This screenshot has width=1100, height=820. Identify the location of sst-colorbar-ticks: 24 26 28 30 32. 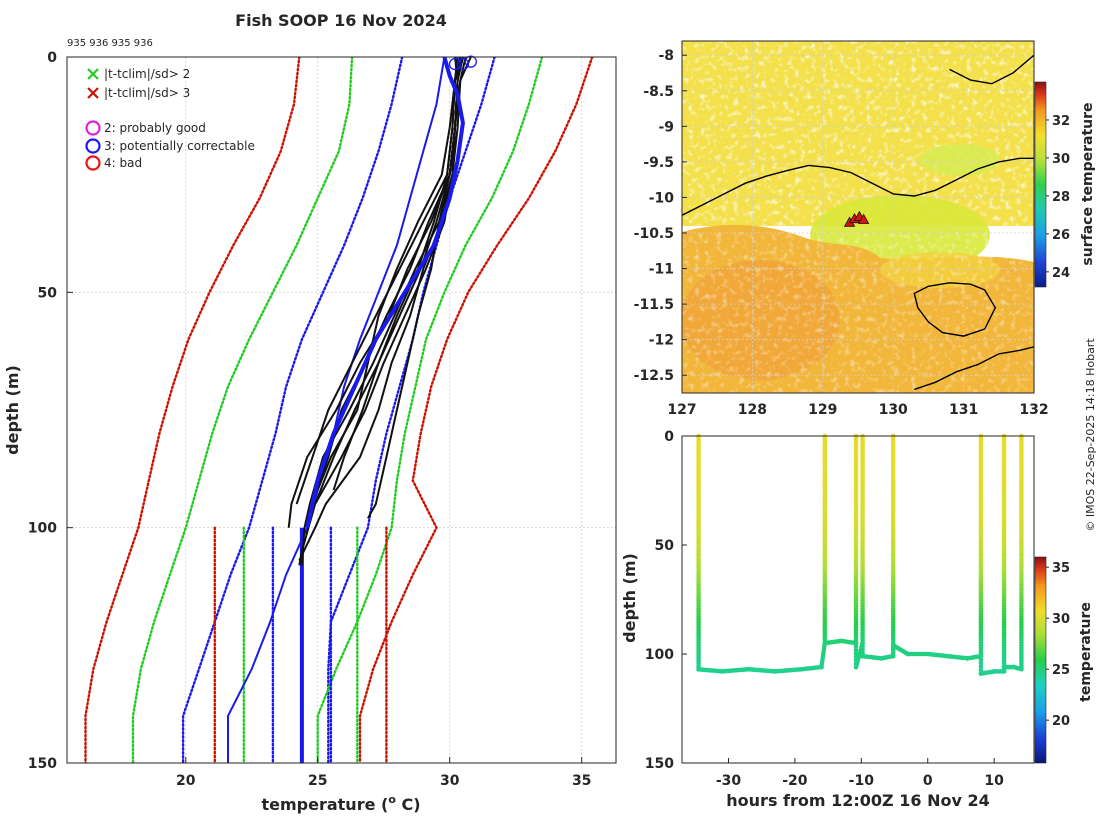
(1058, 197).